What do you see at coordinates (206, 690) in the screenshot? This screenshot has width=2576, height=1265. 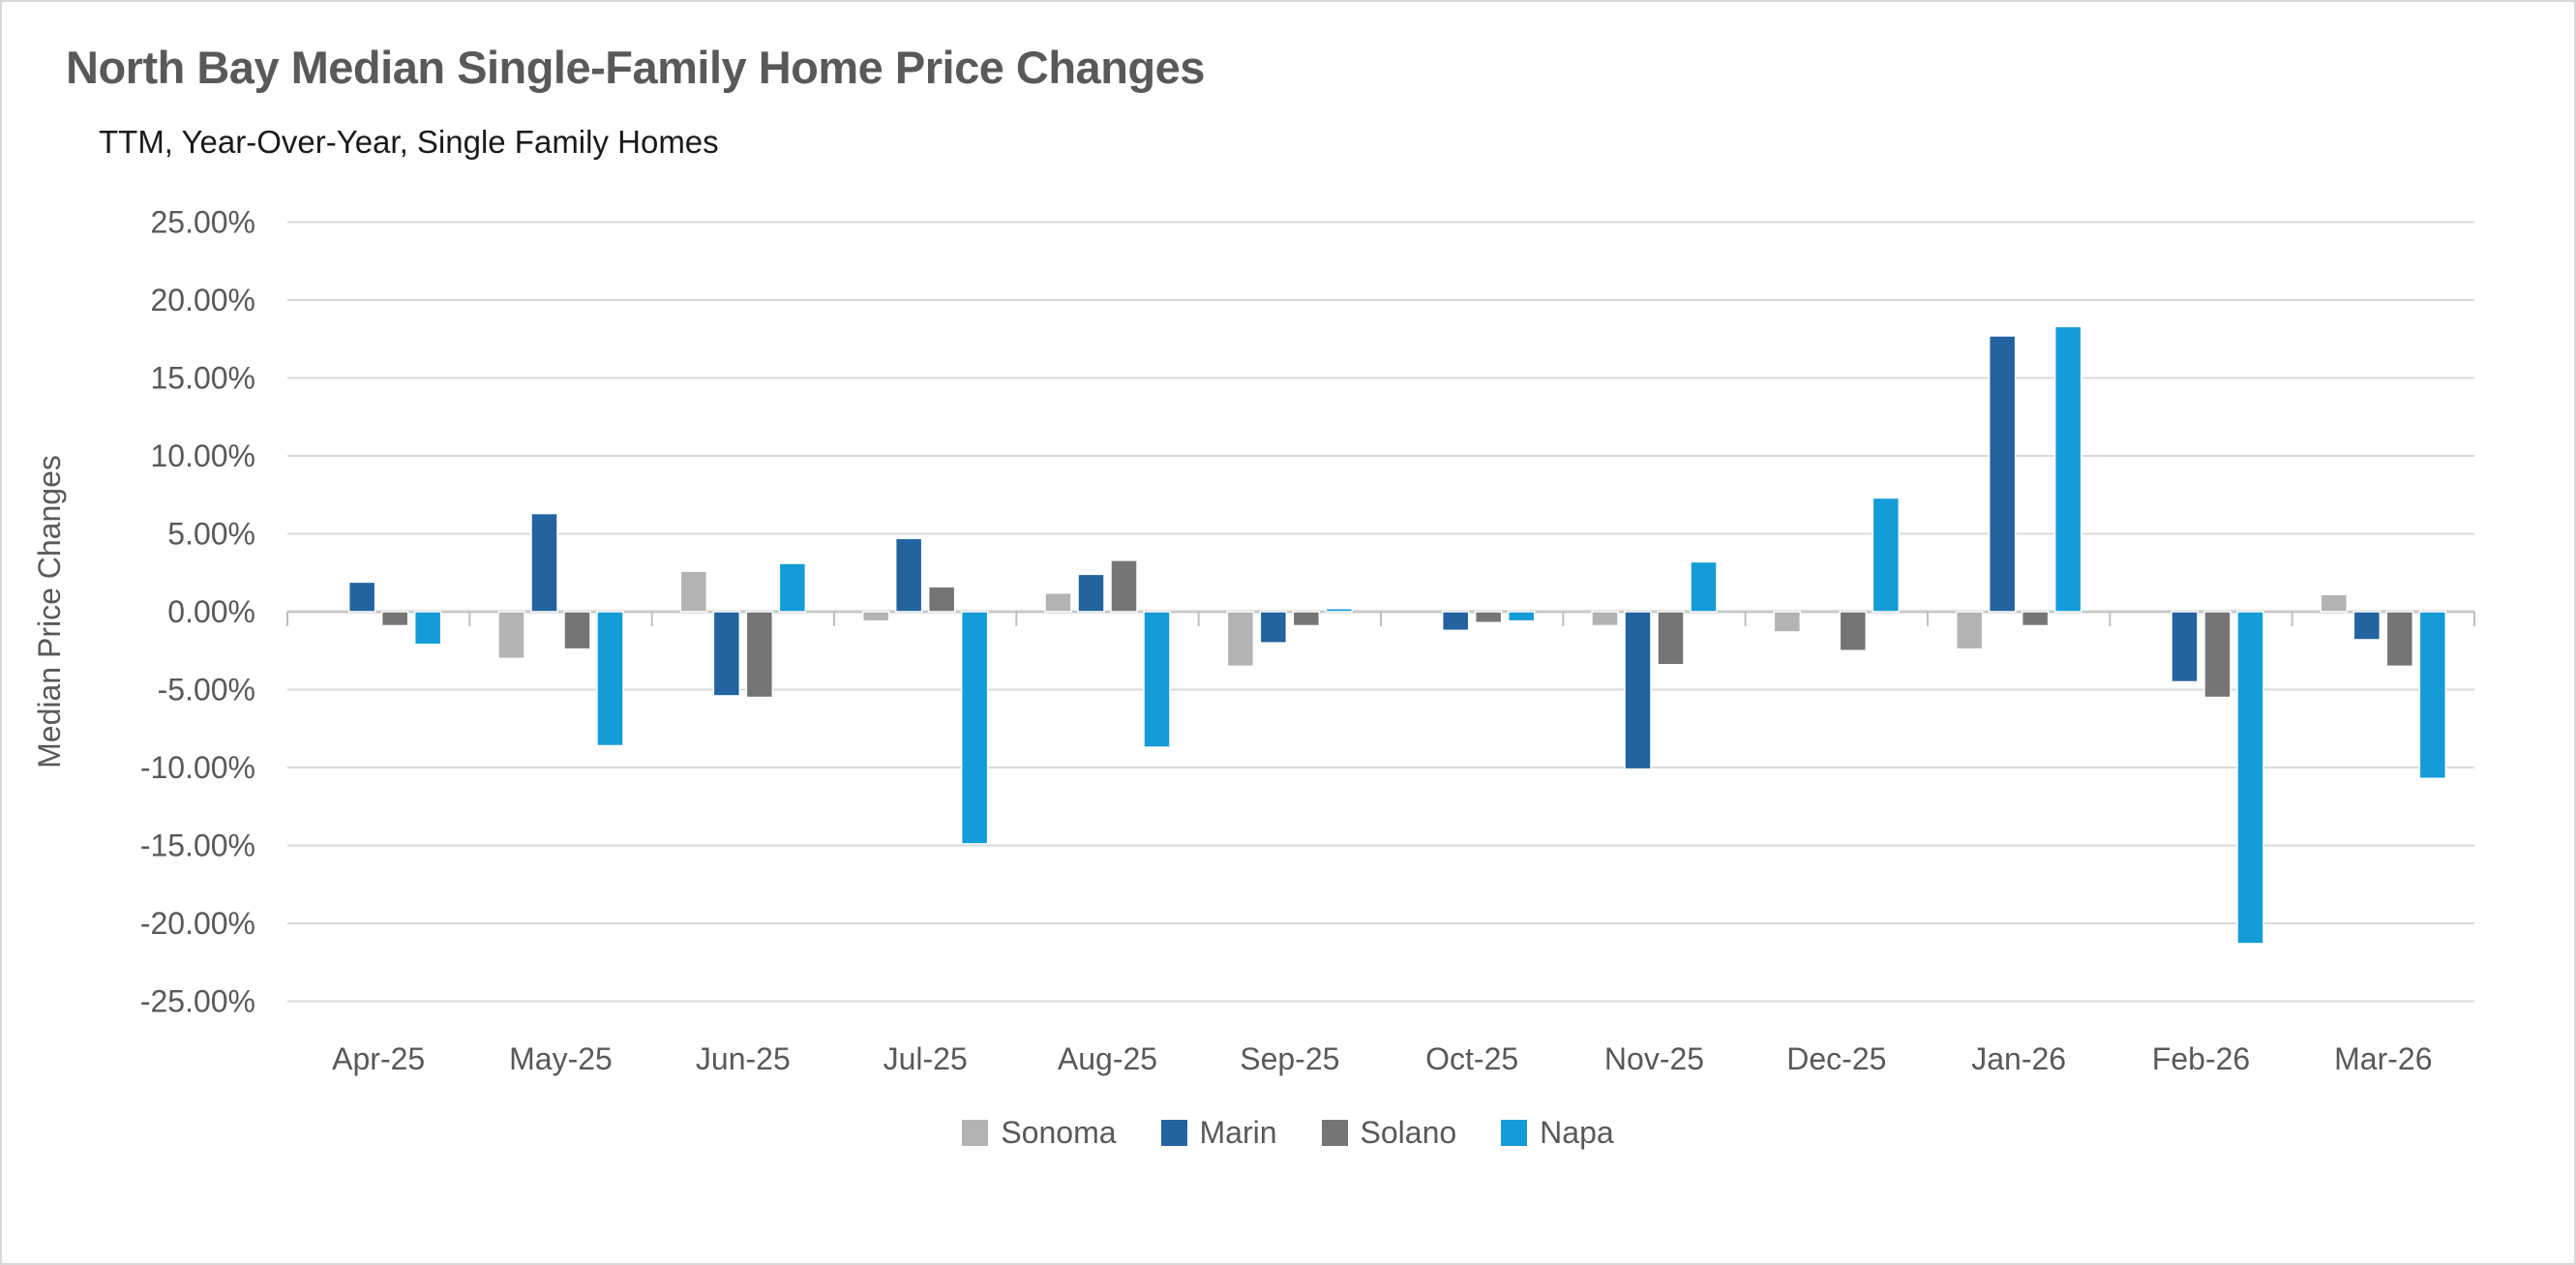 I see `y-tick-label: -5.00%` at bounding box center [206, 690].